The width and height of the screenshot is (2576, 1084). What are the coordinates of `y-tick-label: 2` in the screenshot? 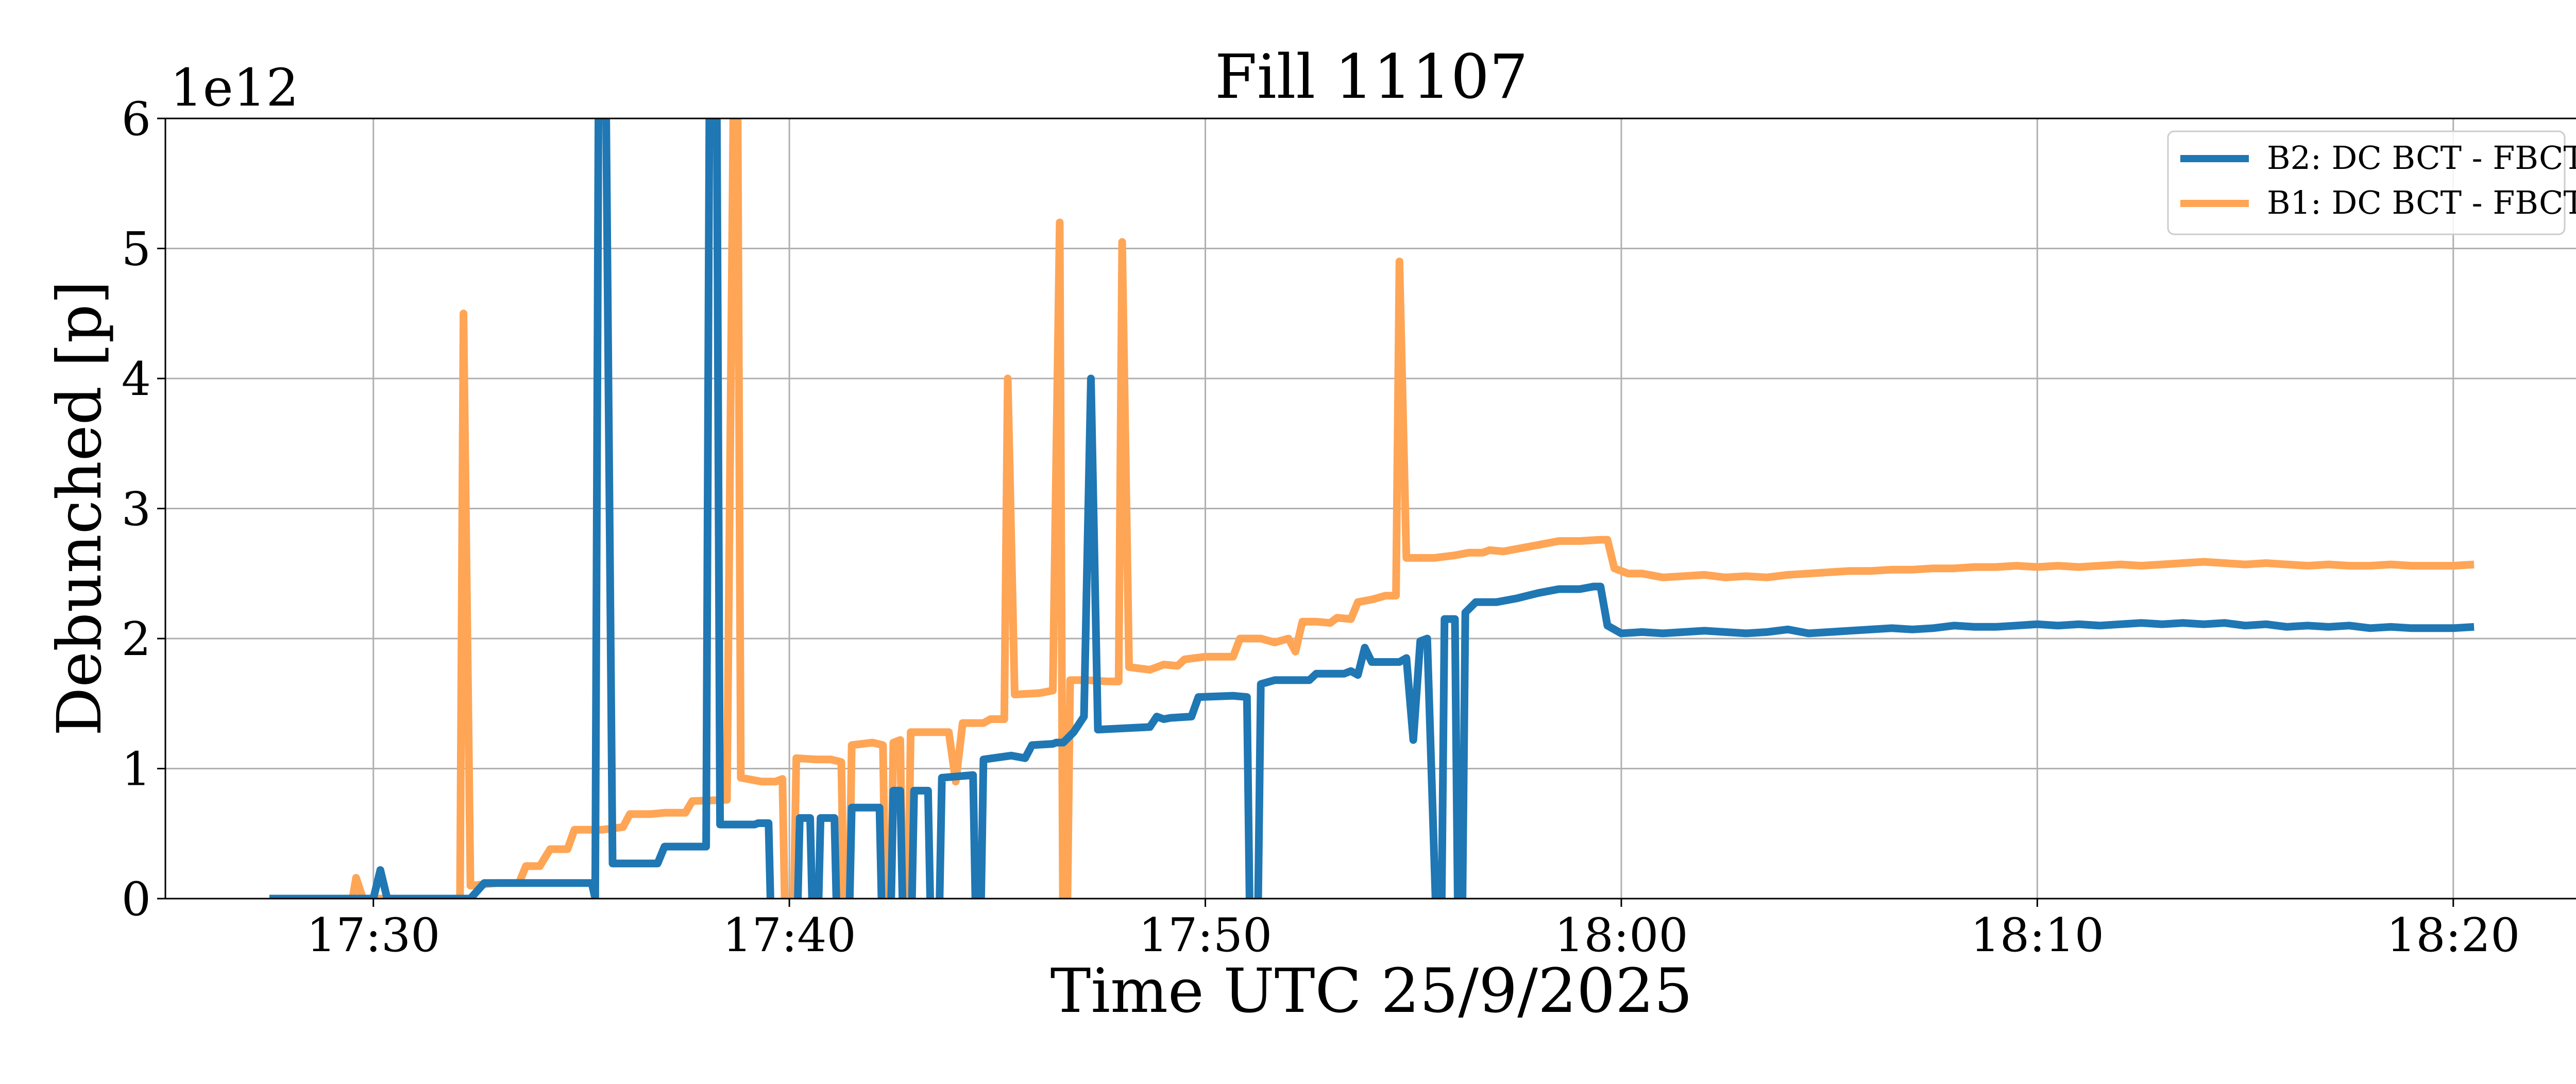 It's located at (136, 639).